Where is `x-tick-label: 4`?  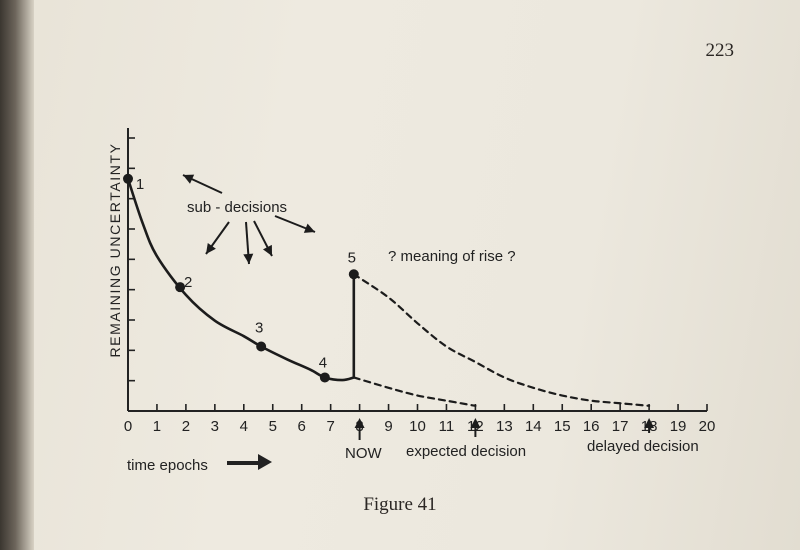
x-tick-label: 4 is located at coordinates (244, 426).